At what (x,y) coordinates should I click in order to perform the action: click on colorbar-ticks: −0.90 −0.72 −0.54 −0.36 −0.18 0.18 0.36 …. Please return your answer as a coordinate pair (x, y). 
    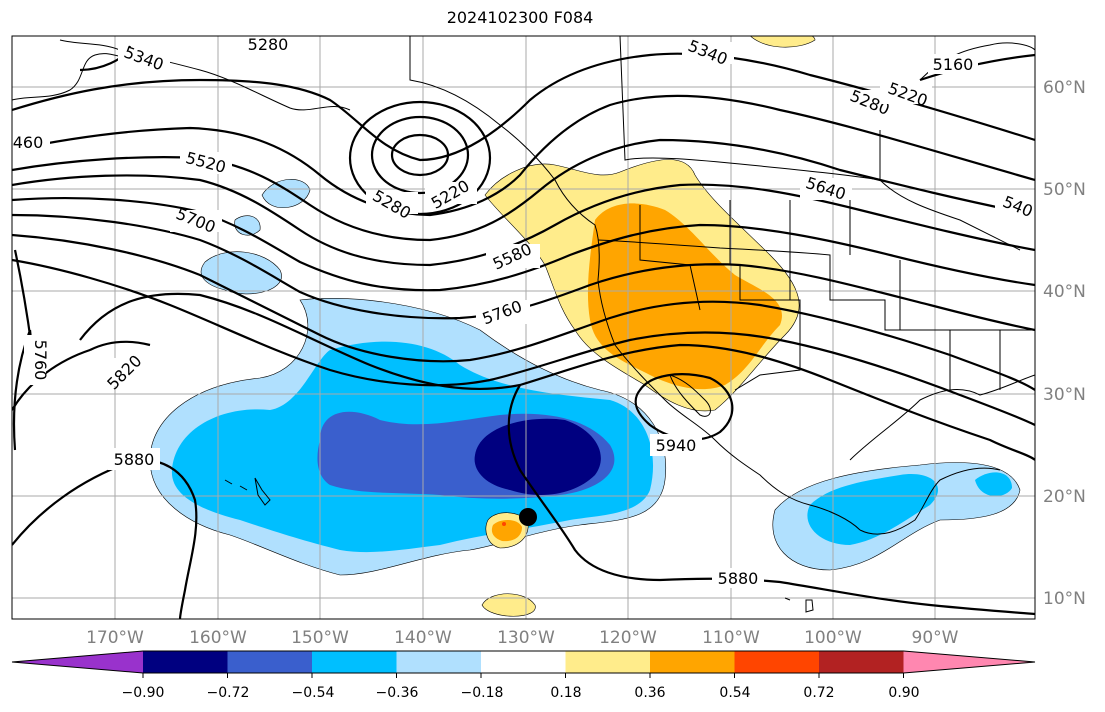
    Looking at the image, I should click on (521, 693).